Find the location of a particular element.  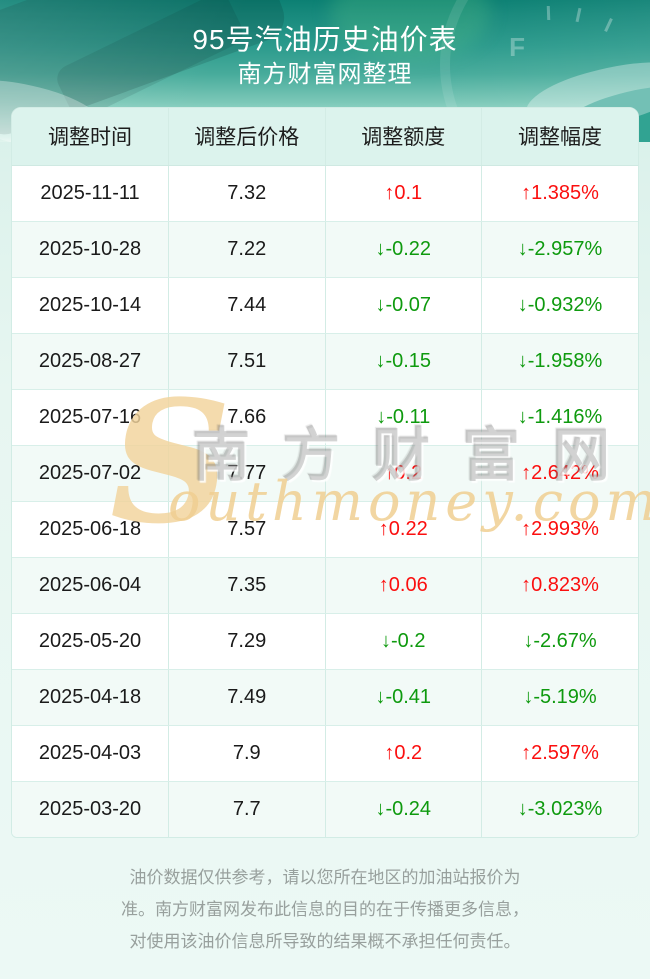

cell-price: 7.51 is located at coordinates (247, 361).